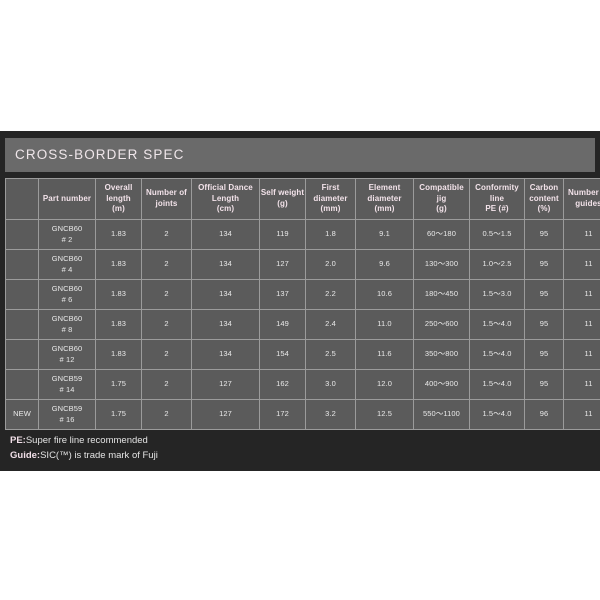 The width and height of the screenshot is (600, 600). I want to click on cell-value: 1.8, so click(330, 234).